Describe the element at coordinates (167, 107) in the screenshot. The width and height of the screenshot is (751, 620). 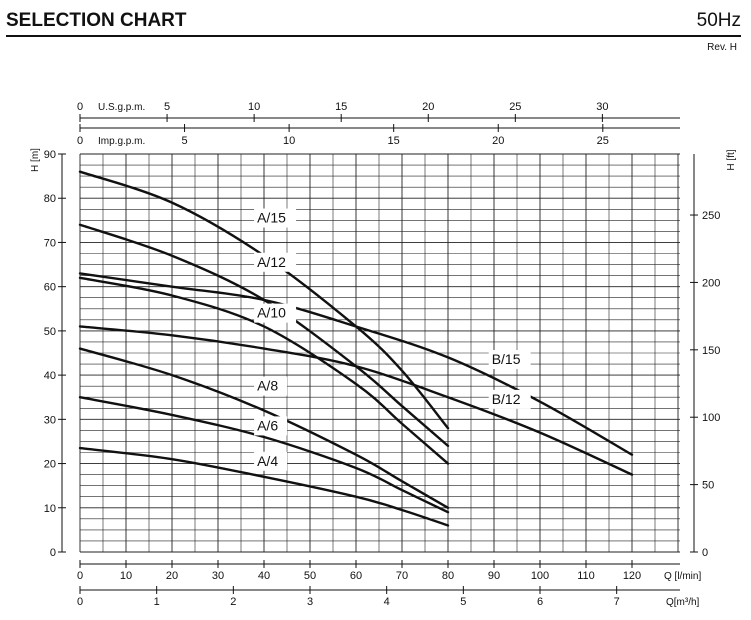
I see `usgpm-tick-label: 5` at that location.